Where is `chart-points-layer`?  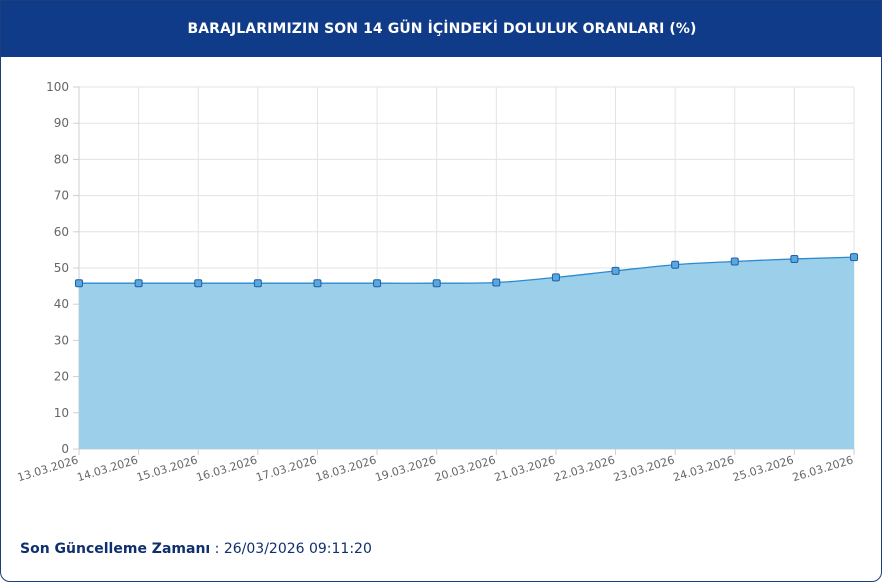
chart-points-layer is located at coordinates (466, 270).